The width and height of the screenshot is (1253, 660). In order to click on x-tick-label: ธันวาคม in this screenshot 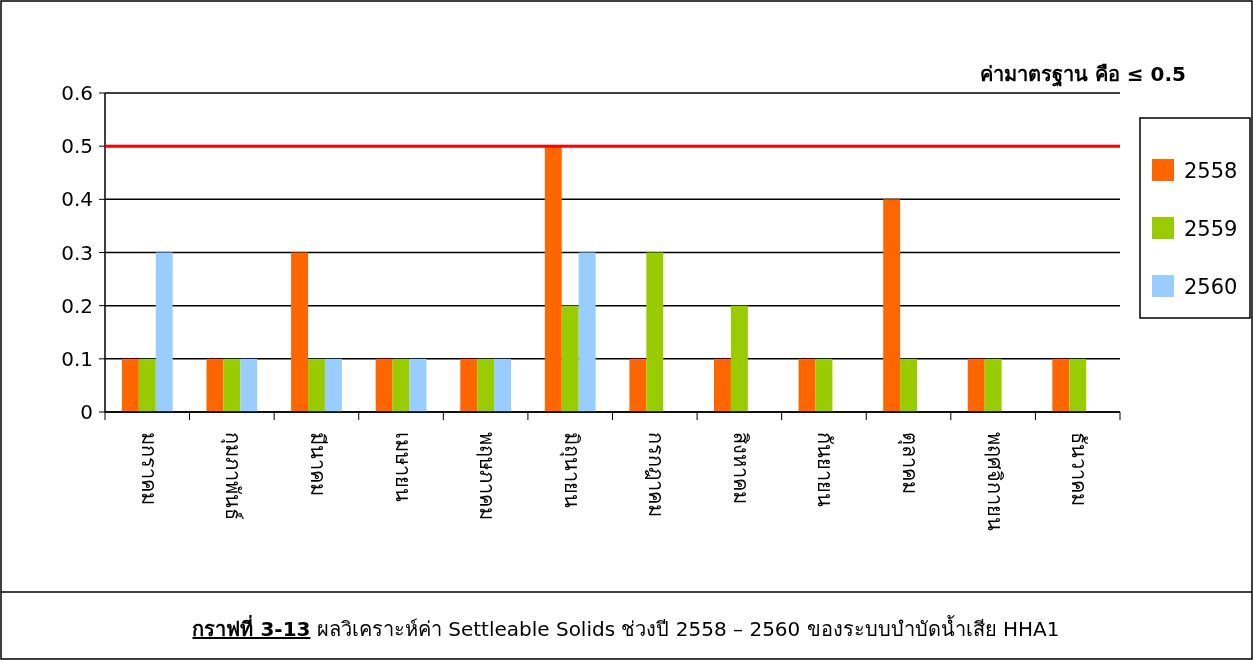, I will do `click(1079, 469)`.